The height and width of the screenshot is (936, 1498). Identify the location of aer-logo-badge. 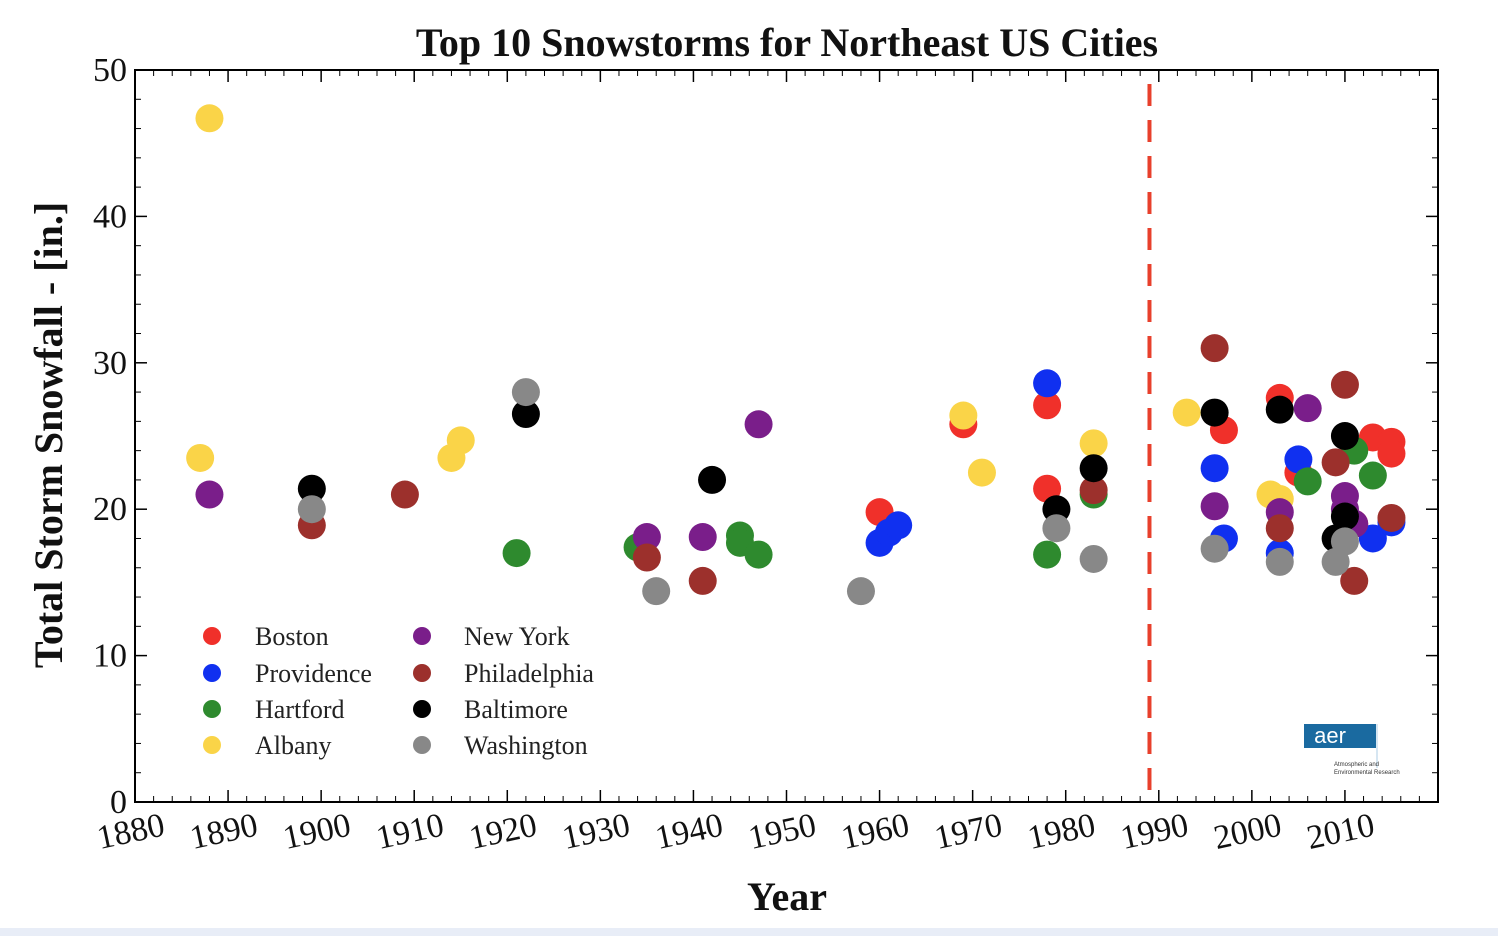
(1340, 736).